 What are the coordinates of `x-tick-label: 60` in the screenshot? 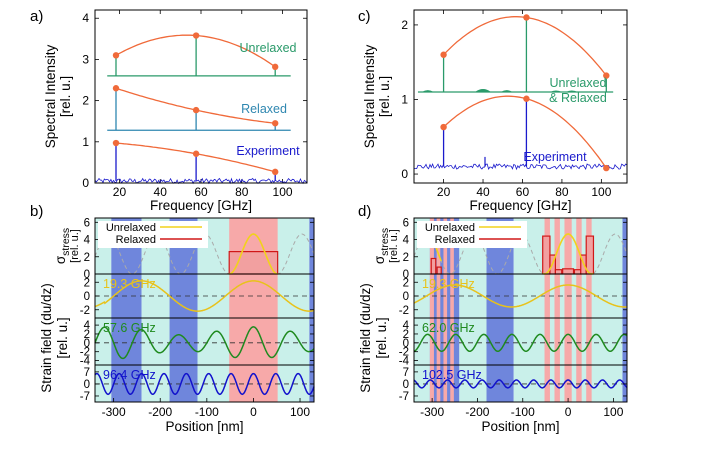 It's located at (201, 192).